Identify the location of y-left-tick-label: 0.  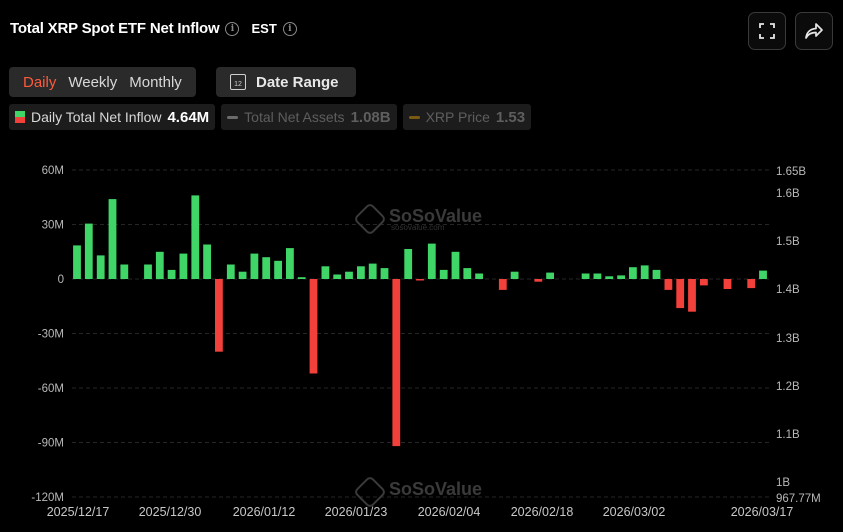
(61, 280).